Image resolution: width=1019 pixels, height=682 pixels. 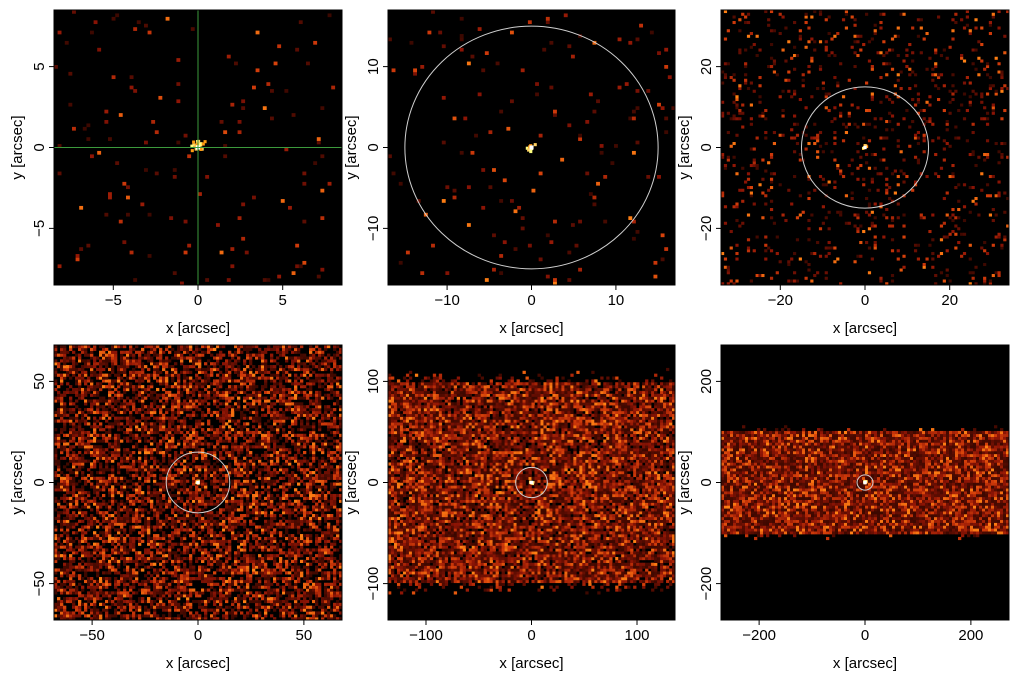 What do you see at coordinates (780, 300) in the screenshot?
I see `x-tick-label: −20` at bounding box center [780, 300].